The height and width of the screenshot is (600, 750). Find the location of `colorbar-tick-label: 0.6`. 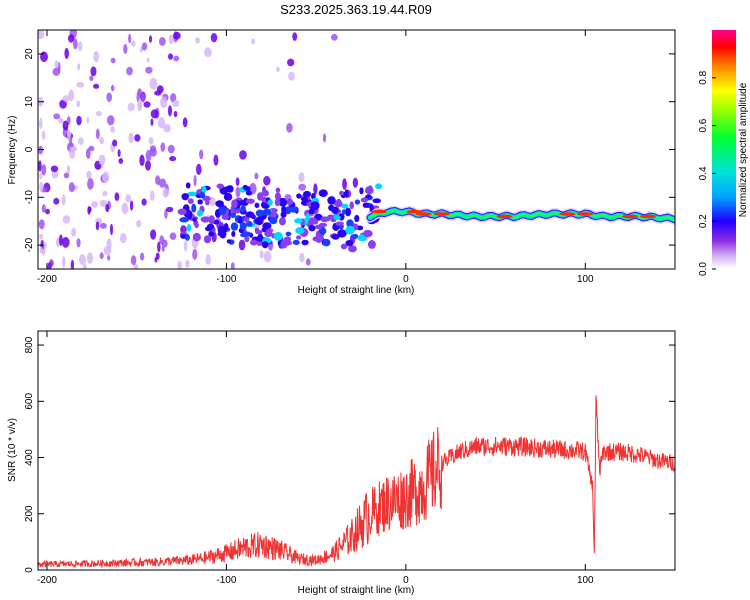

colorbar-tick-label: 0.6 is located at coordinates (703, 125).